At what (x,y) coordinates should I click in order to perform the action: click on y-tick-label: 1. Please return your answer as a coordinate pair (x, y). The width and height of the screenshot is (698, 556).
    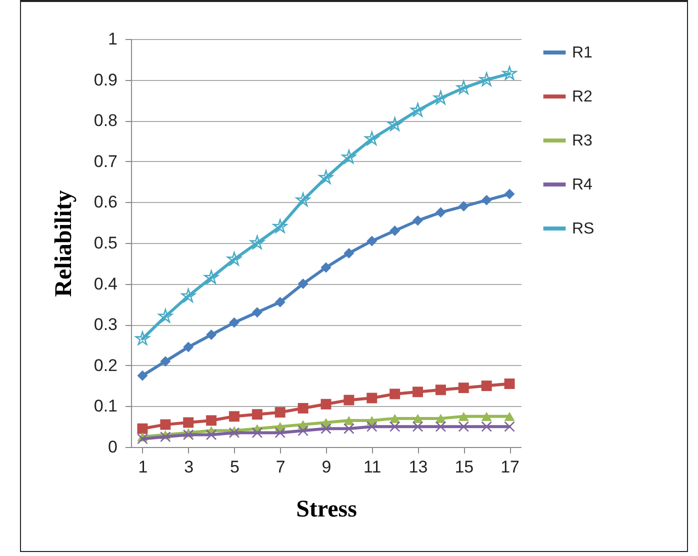
    Looking at the image, I should click on (113, 39).